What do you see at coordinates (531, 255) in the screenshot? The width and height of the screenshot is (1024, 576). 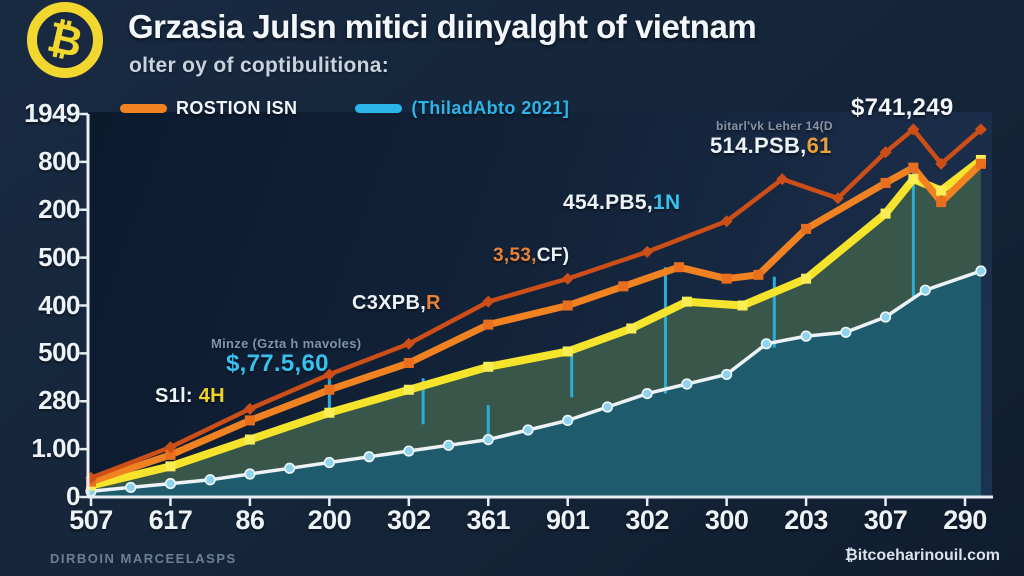 I see `annotation-353cf: 3,53,CF)` at bounding box center [531, 255].